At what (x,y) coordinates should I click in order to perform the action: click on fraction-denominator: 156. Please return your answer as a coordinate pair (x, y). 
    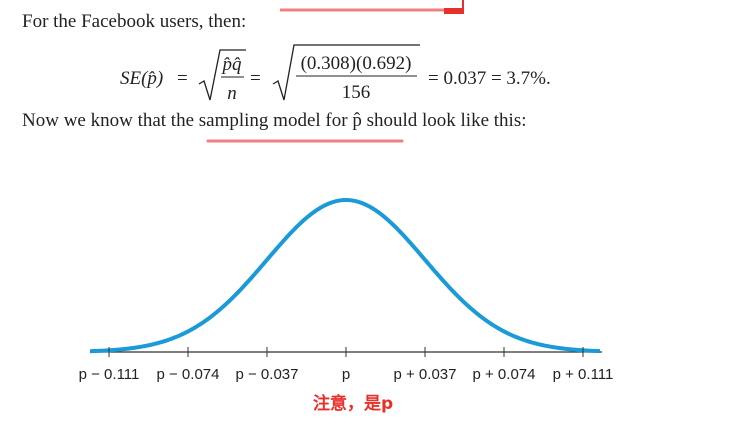
    Looking at the image, I should click on (356, 92).